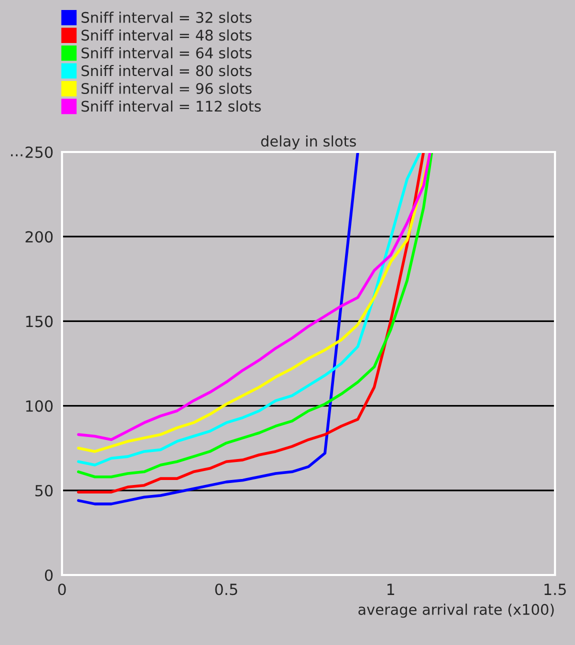  What do you see at coordinates (390, 589) in the screenshot?
I see `x-tick-label: 1` at bounding box center [390, 589].